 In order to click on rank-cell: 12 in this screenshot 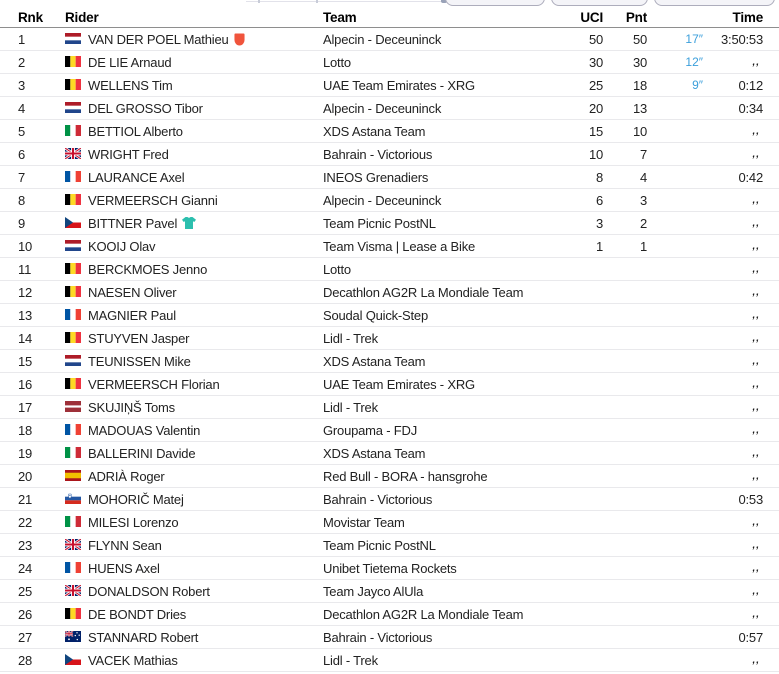, I will do `click(25, 292)`.